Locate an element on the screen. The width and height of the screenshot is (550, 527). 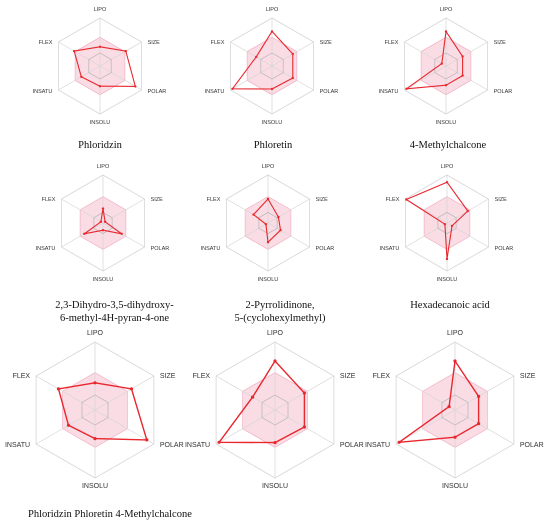
radar-chart-6: LIPO SIZE POLAR INSOLU INSATU FLEX is located at coordinates (447, 223).